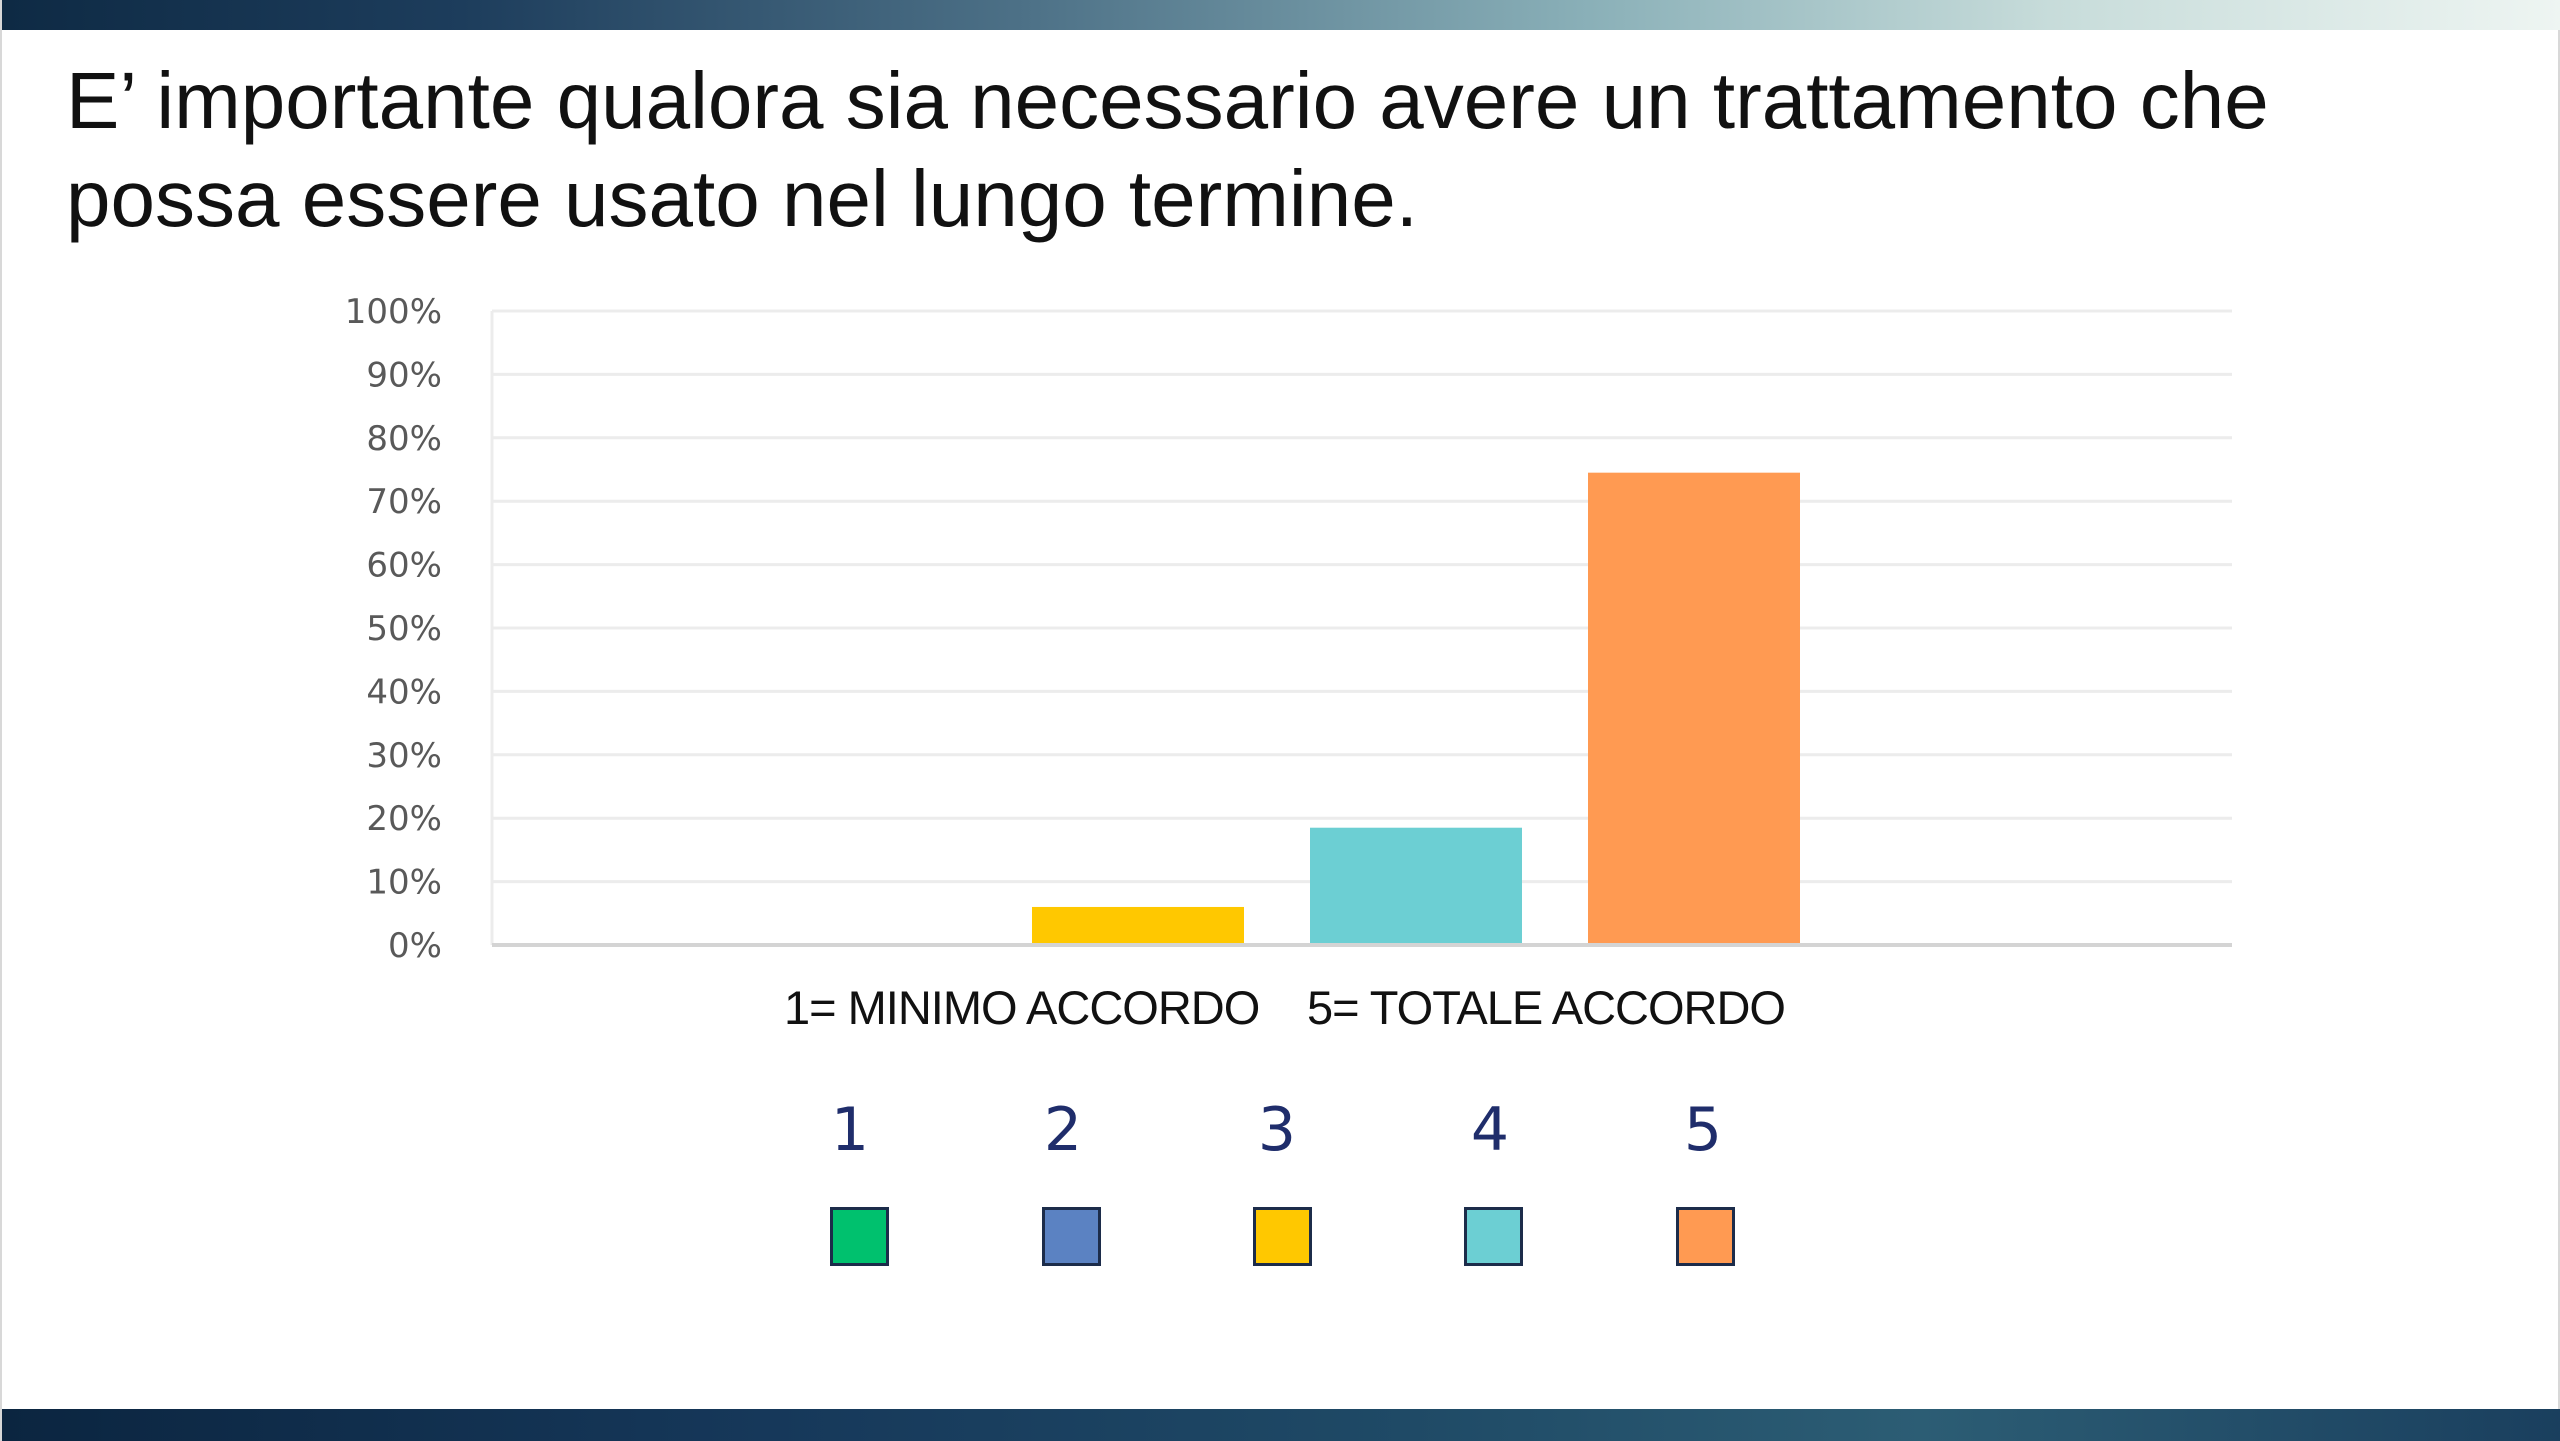 The width and height of the screenshot is (2560, 1441). Describe the element at coordinates (404, 692) in the screenshot. I see `y-tick-label: 40%` at that location.